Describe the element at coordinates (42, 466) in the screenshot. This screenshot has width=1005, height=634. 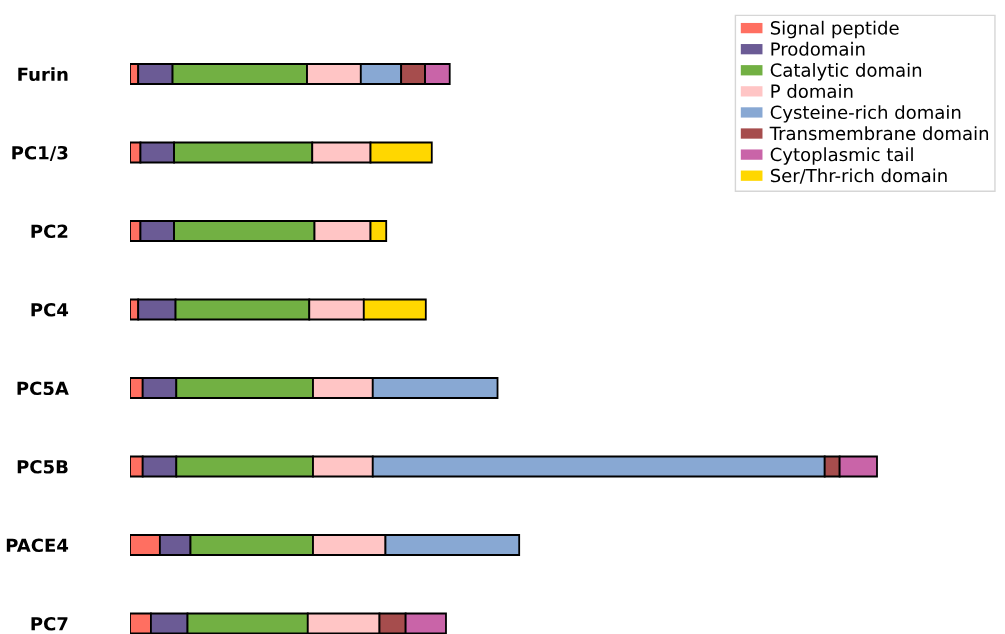
I see `y-tick-label: PC5B` at that location.